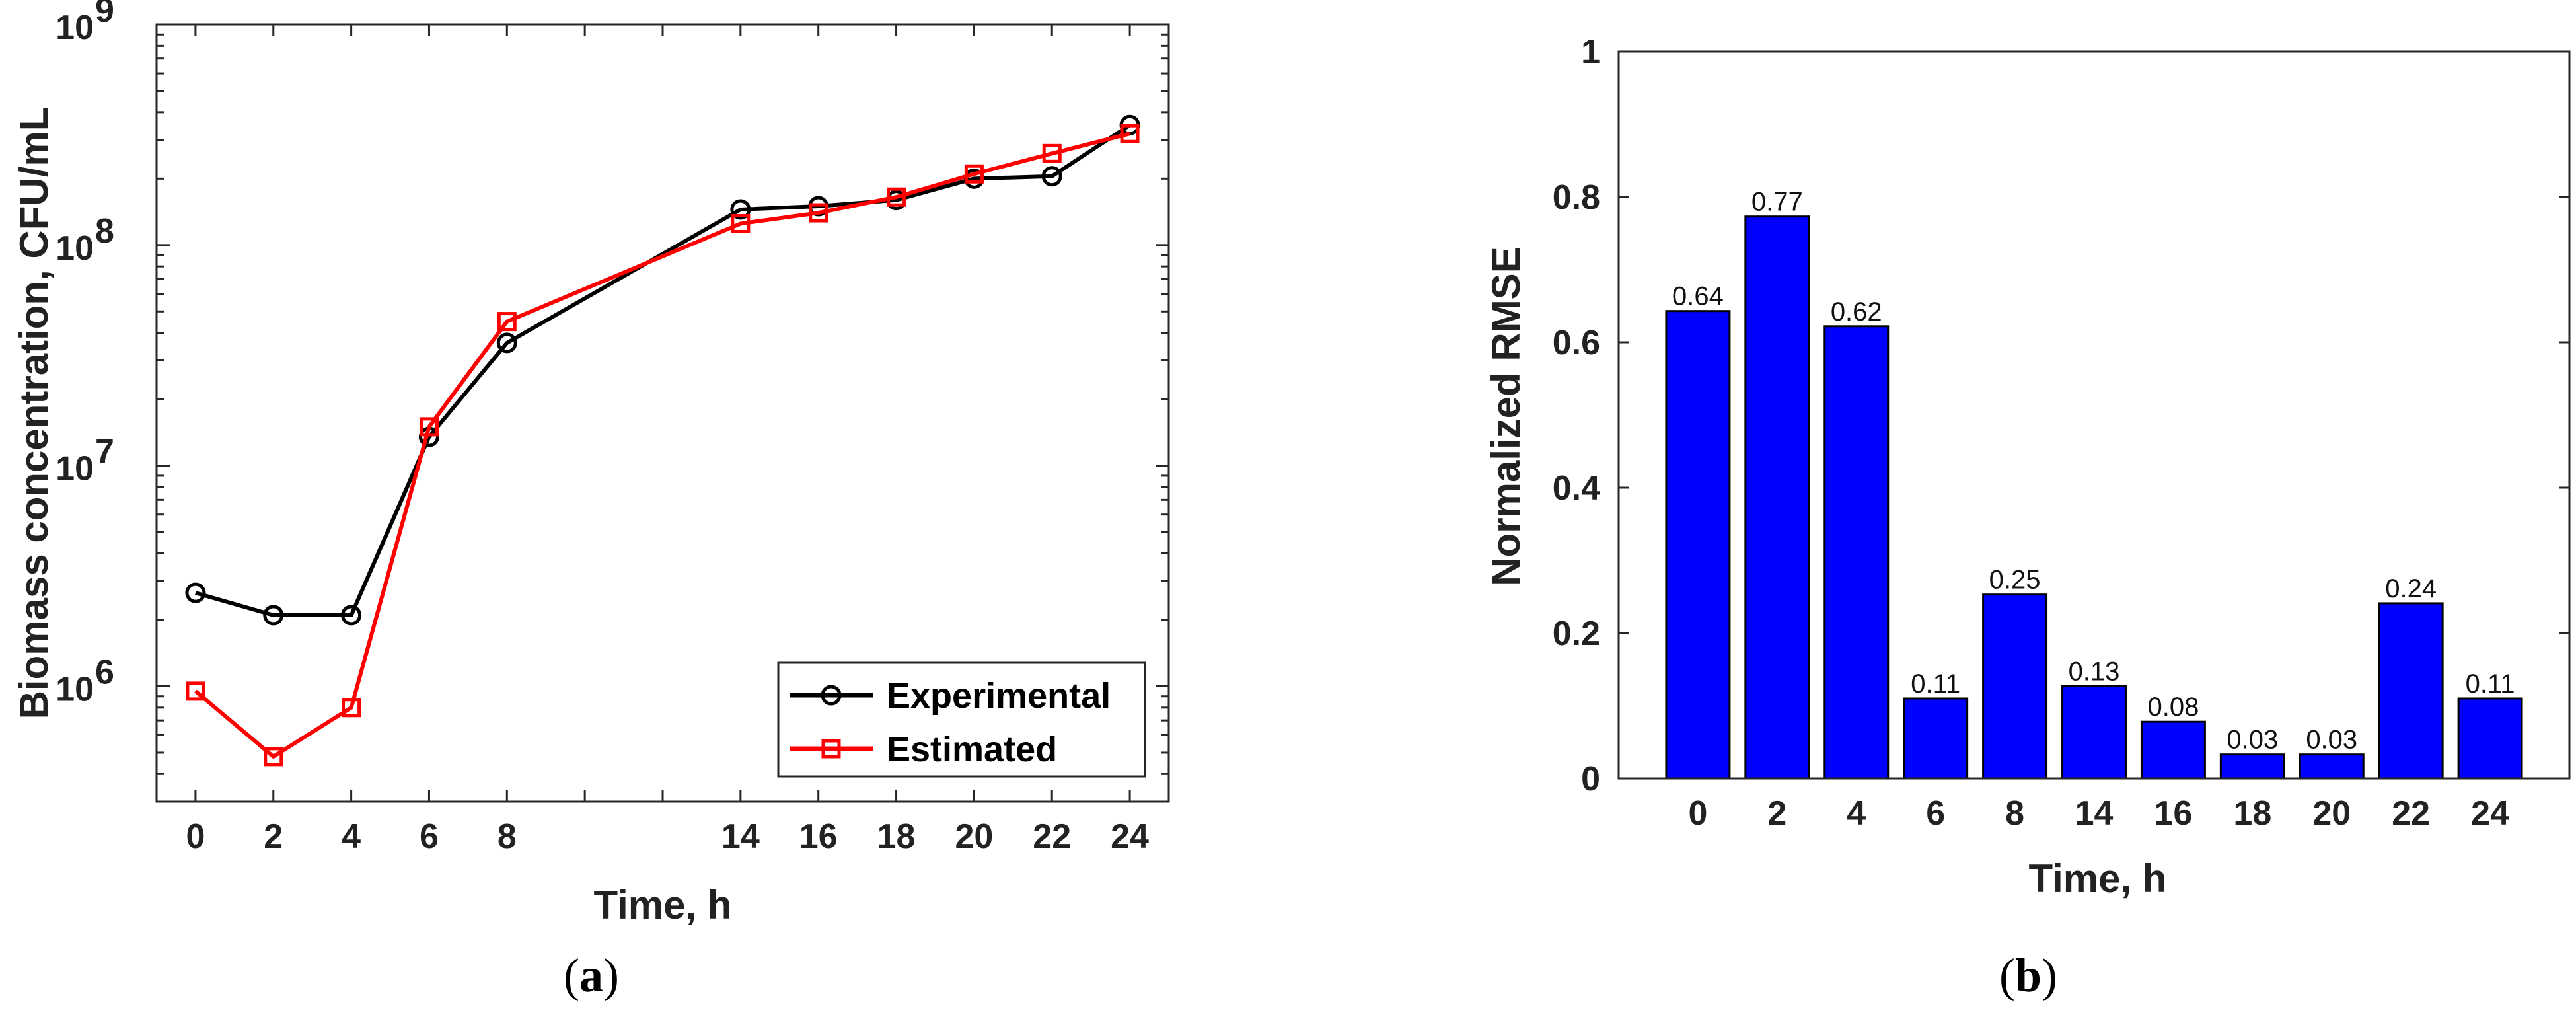  Describe the element at coordinates (740, 837) in the screenshot. I see `x-tick-label-a: 14` at that location.